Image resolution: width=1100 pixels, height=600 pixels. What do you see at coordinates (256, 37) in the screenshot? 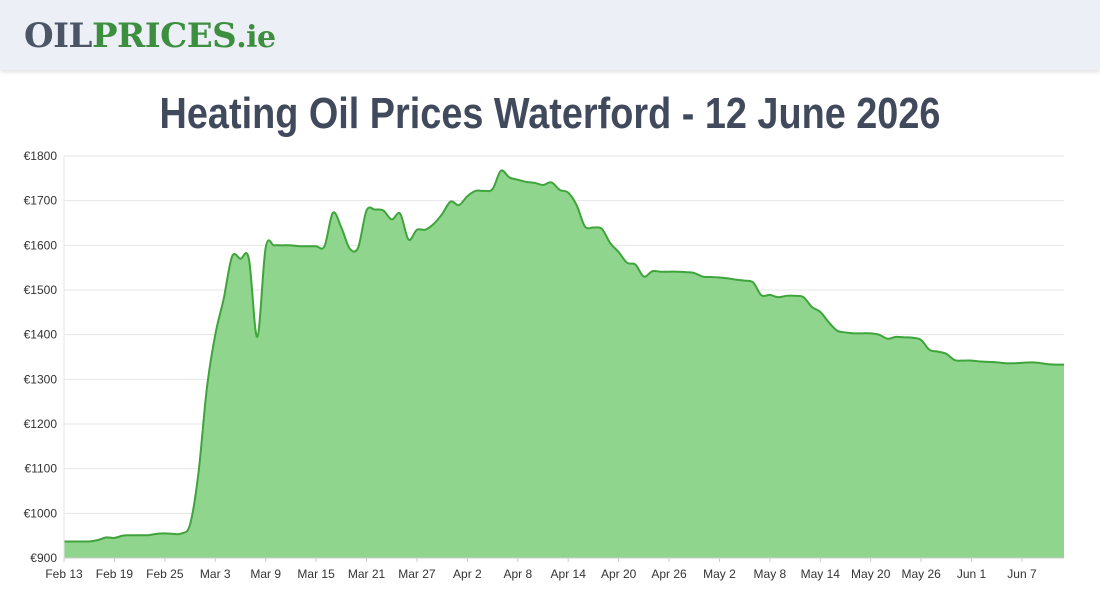
I see `logo-ie-text: .ie` at bounding box center [256, 37].